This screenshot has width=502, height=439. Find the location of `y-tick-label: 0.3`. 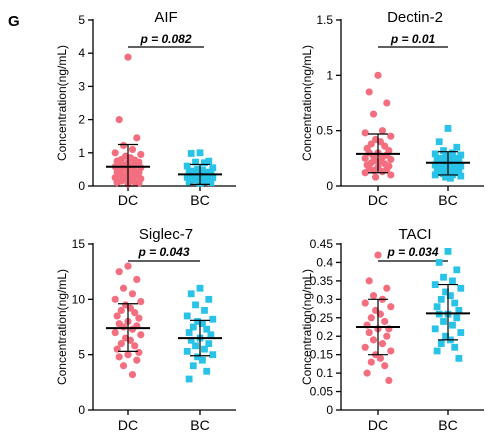

y-tick-label: 0.3 is located at coordinates (324, 299).